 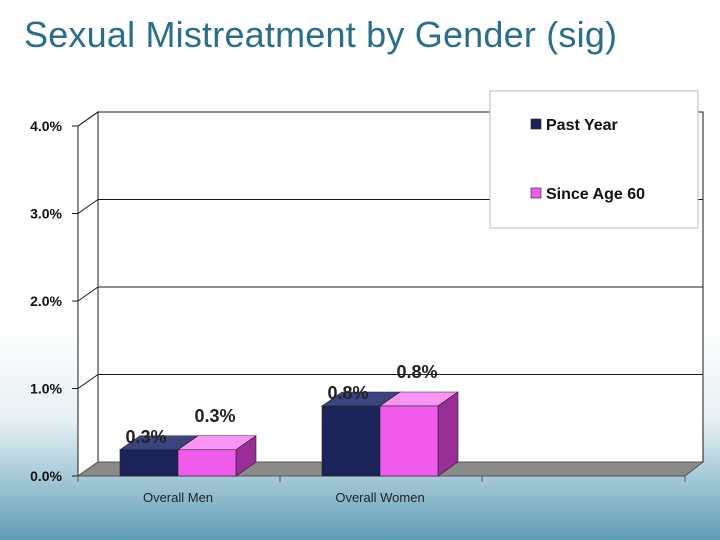 What do you see at coordinates (46, 301) in the screenshot?
I see `y-tick-label: 2.0%` at bounding box center [46, 301].